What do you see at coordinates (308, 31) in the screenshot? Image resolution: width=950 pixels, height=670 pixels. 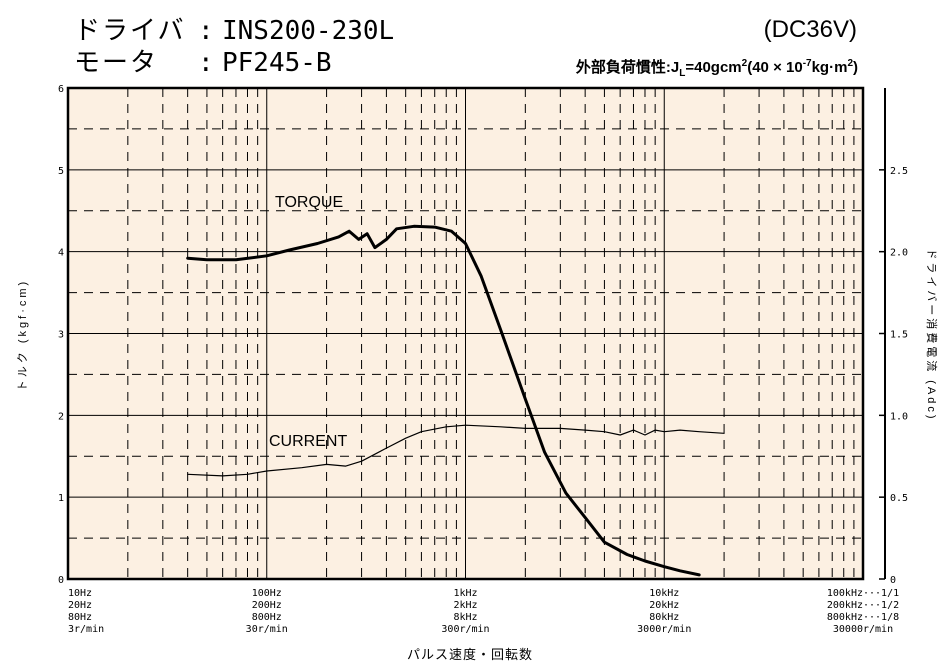 I see `driver-model: INS200-230L` at bounding box center [308, 31].